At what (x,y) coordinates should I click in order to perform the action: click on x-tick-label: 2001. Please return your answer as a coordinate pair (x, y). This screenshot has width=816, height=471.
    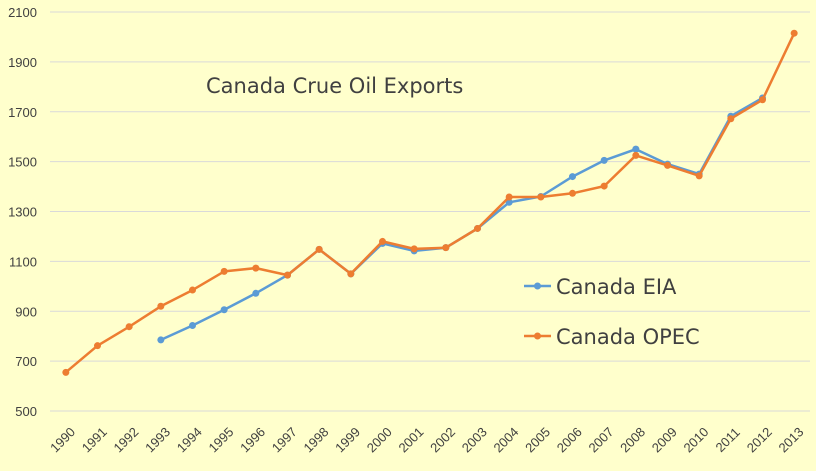
    Looking at the image, I should click on (410, 439).